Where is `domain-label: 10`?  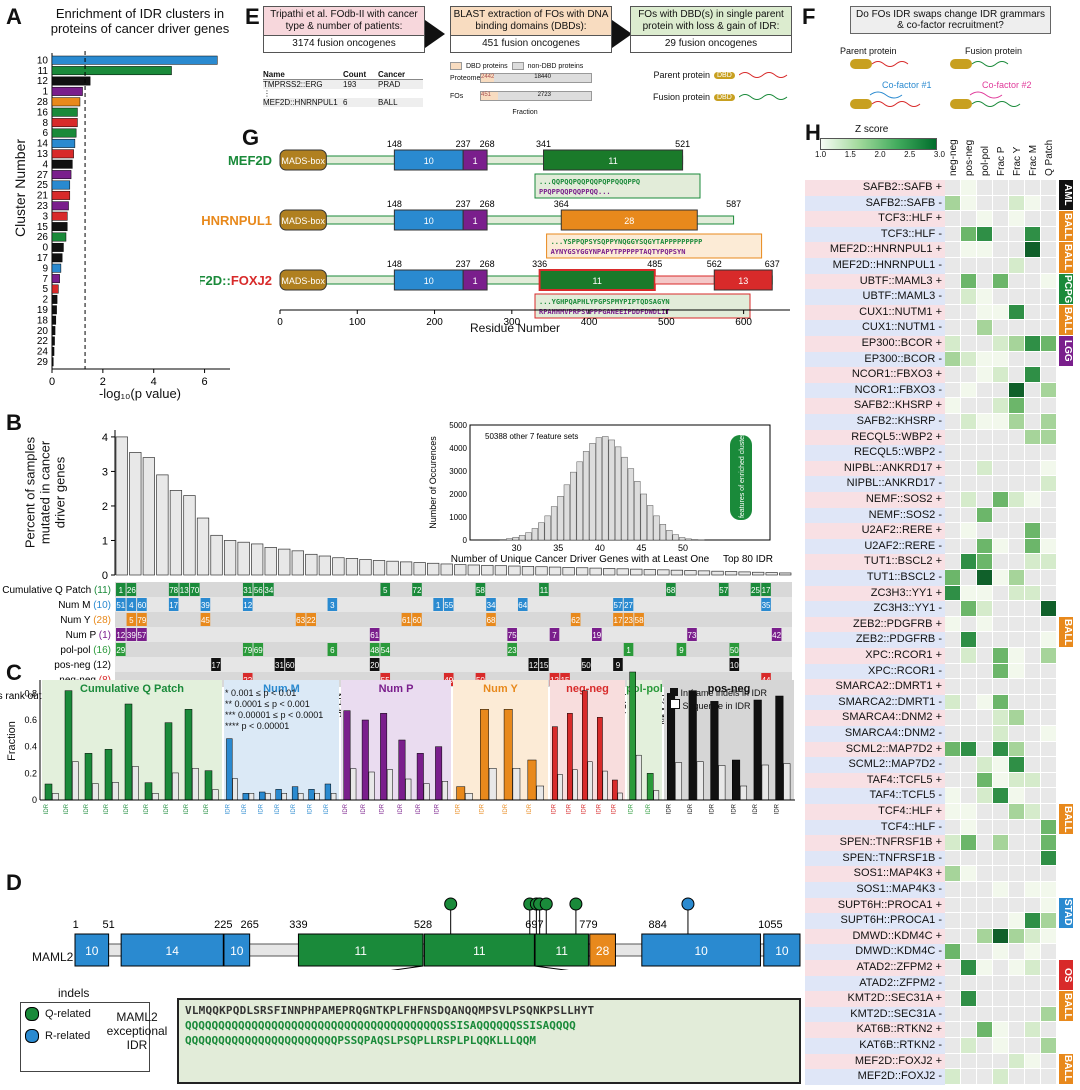
domain-label: 10 is located at coordinates (92, 951).